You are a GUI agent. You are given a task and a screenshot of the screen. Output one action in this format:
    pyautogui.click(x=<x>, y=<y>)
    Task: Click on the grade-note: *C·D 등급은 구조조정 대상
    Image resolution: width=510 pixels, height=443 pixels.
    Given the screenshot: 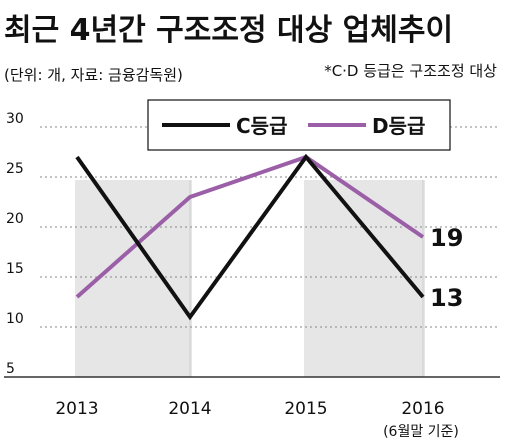 What is the action you would take?
    pyautogui.click(x=410, y=71)
    